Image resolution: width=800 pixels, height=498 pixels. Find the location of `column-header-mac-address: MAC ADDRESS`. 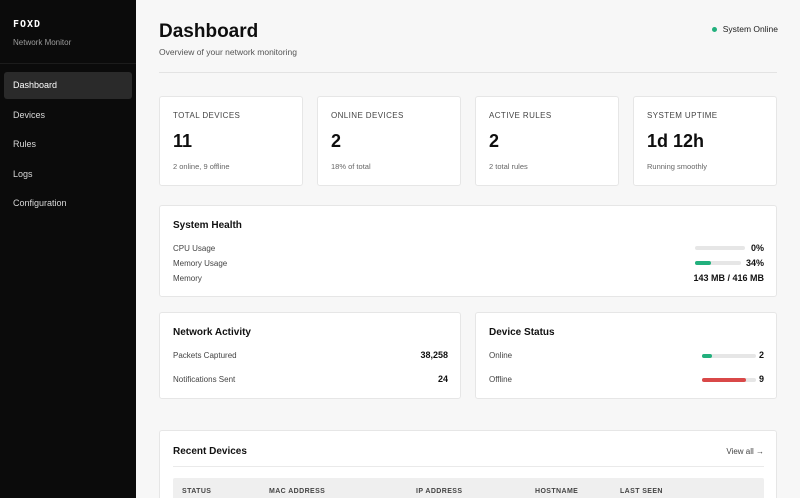

column-header-mac-address: MAC ADDRESS is located at coordinates (297, 491).